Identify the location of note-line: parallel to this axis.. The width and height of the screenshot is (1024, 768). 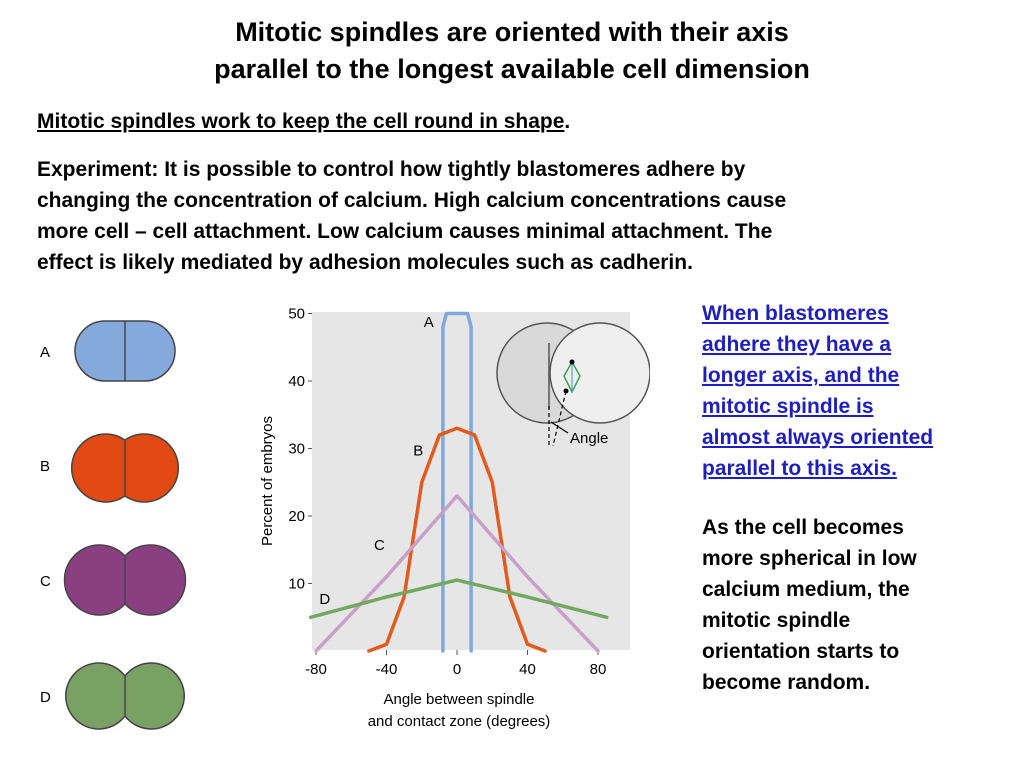
(799, 468).